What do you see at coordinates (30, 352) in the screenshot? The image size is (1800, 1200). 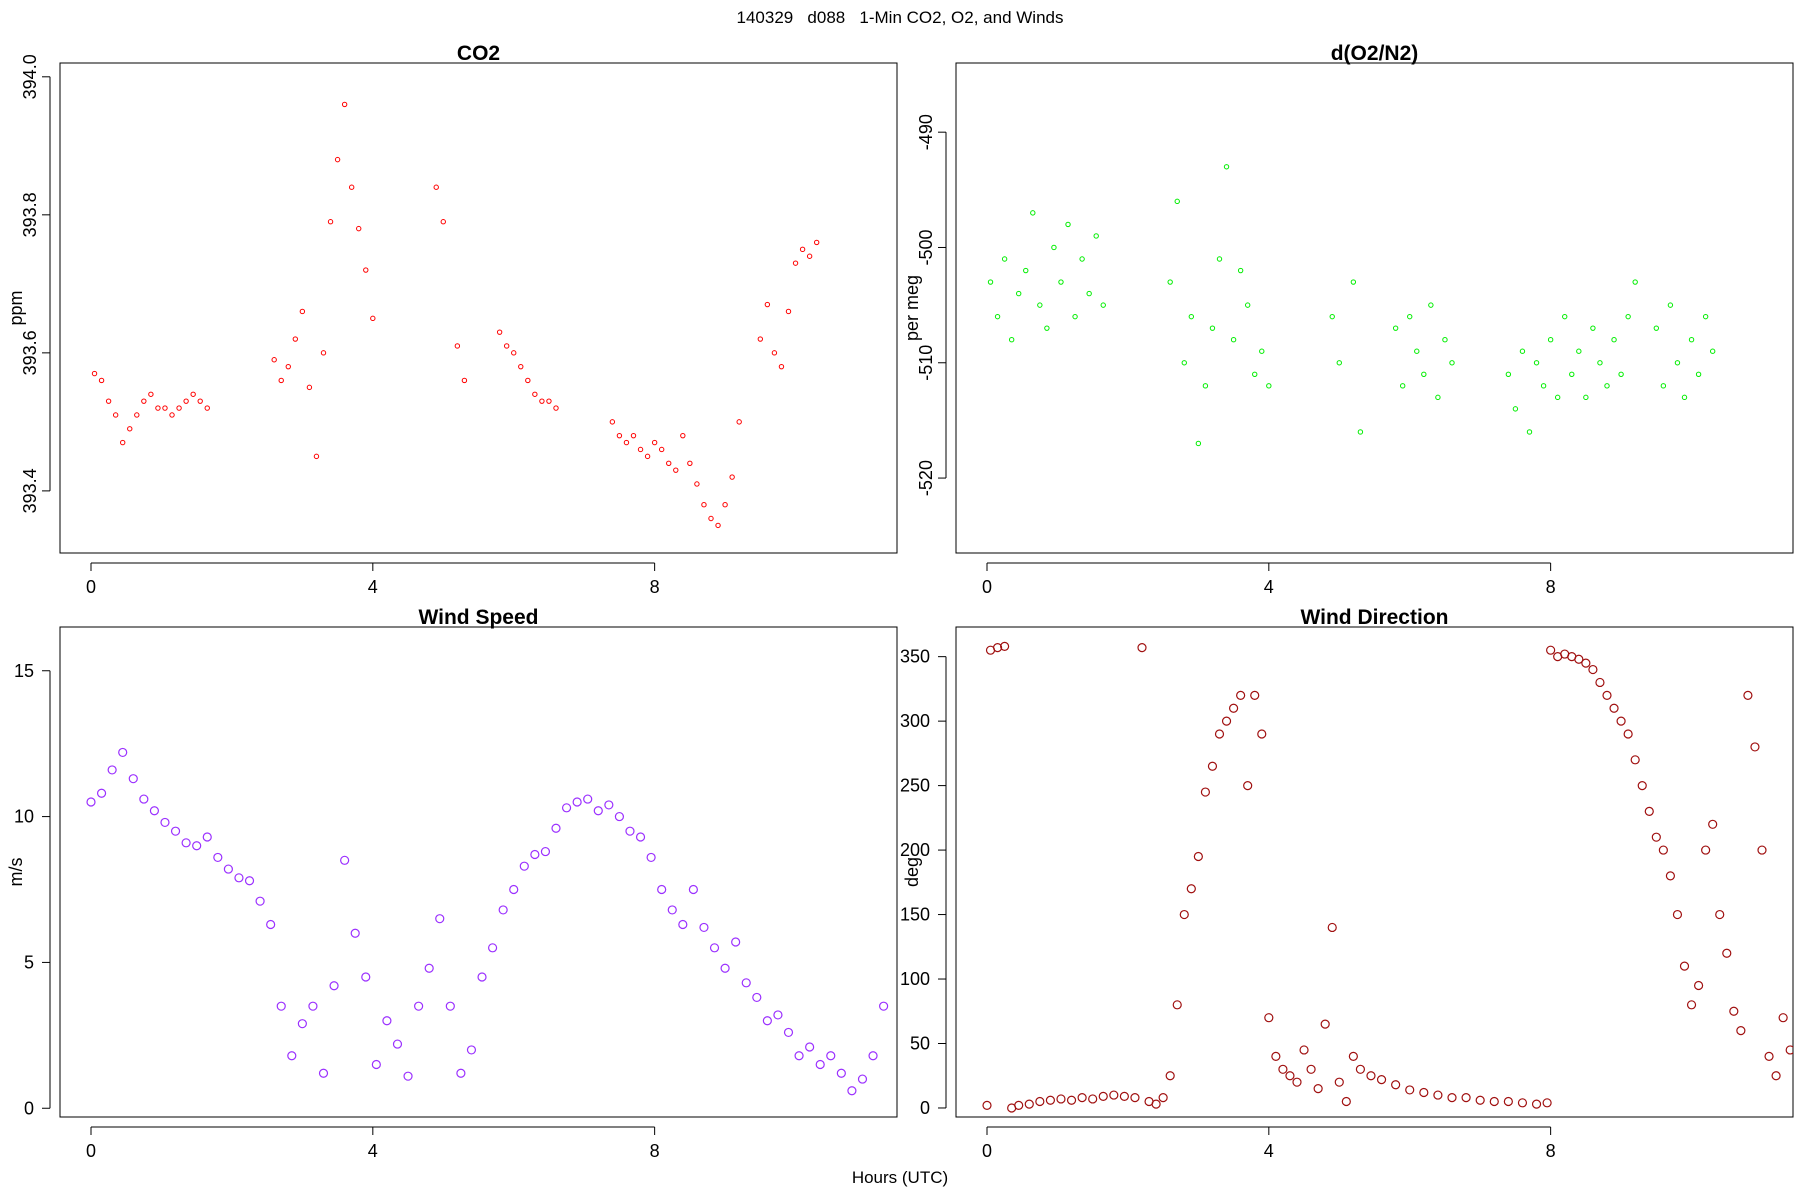 I see `y-tick-label: 393.6` at bounding box center [30, 352].